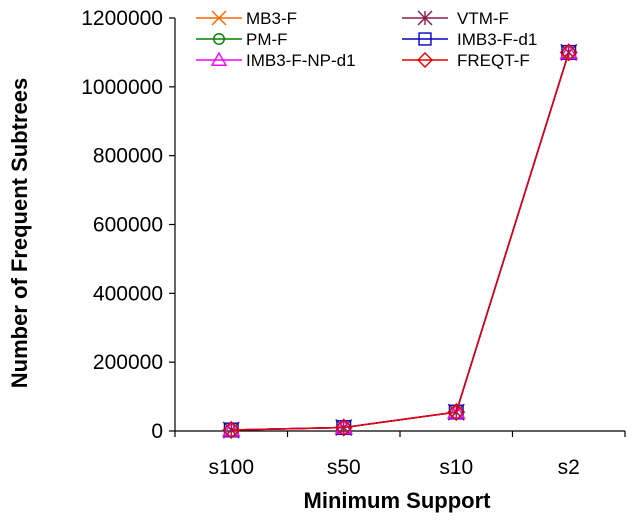  Describe the element at coordinates (231, 467) in the screenshot. I see `x-tick-label: s100` at that location.